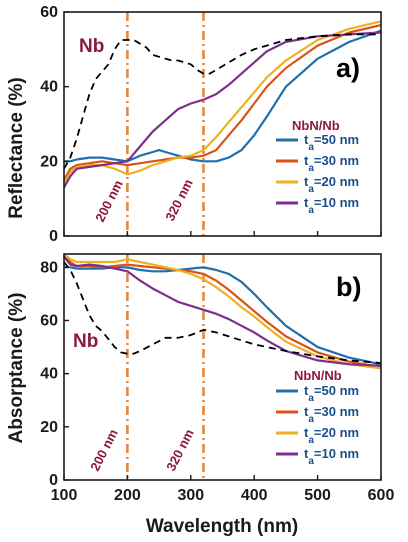  I want to click on panel-b-y-tick-label: 60, so click(49, 320).